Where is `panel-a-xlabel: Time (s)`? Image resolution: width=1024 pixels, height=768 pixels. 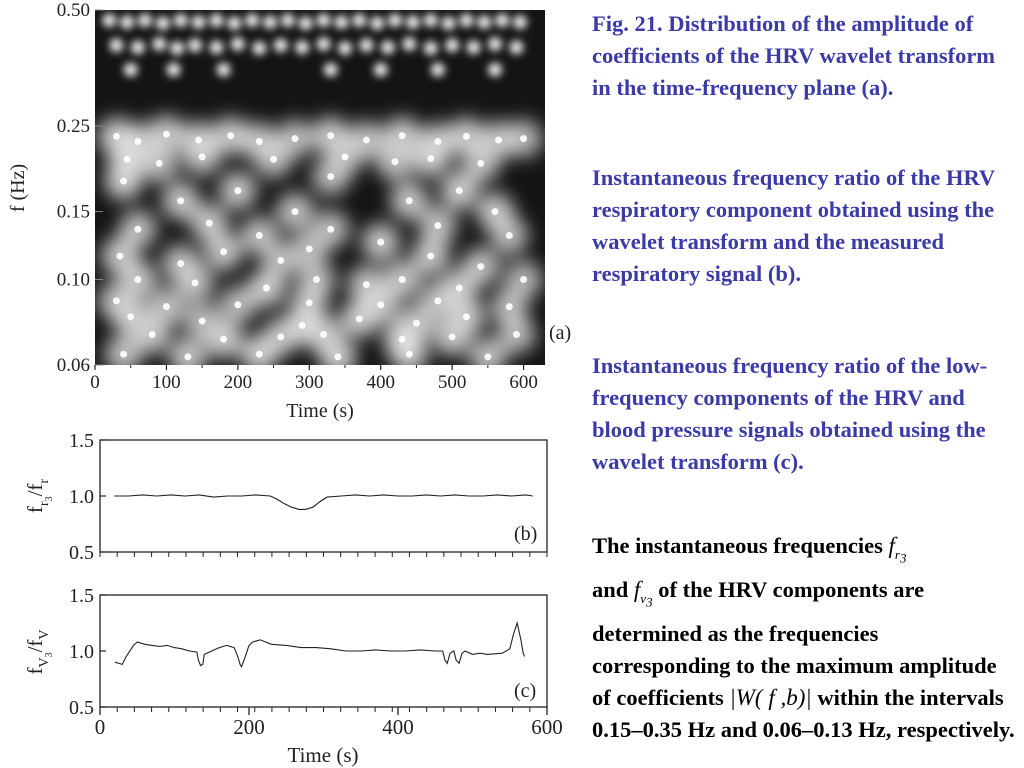 panel-a-xlabel: Time (s) is located at coordinates (320, 411).